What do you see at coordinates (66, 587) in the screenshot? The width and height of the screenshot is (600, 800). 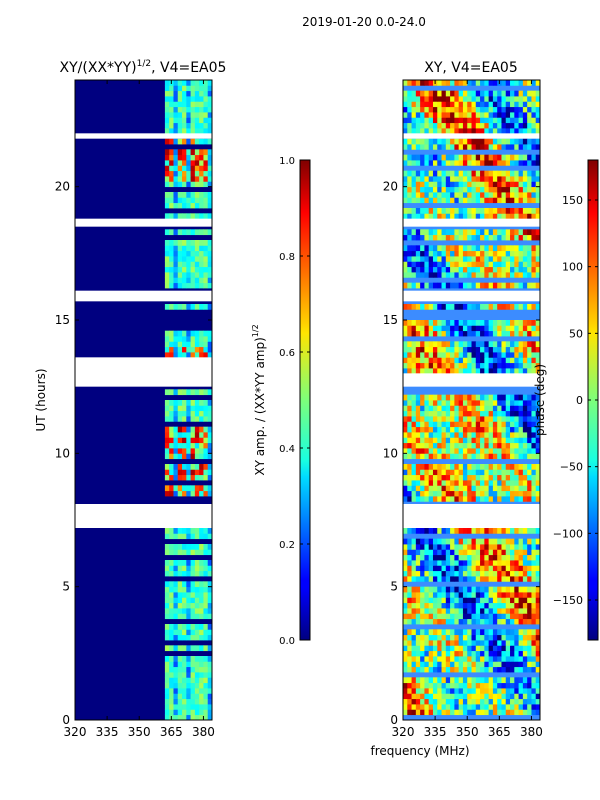 I see `y-tick-label: 5` at bounding box center [66, 587].